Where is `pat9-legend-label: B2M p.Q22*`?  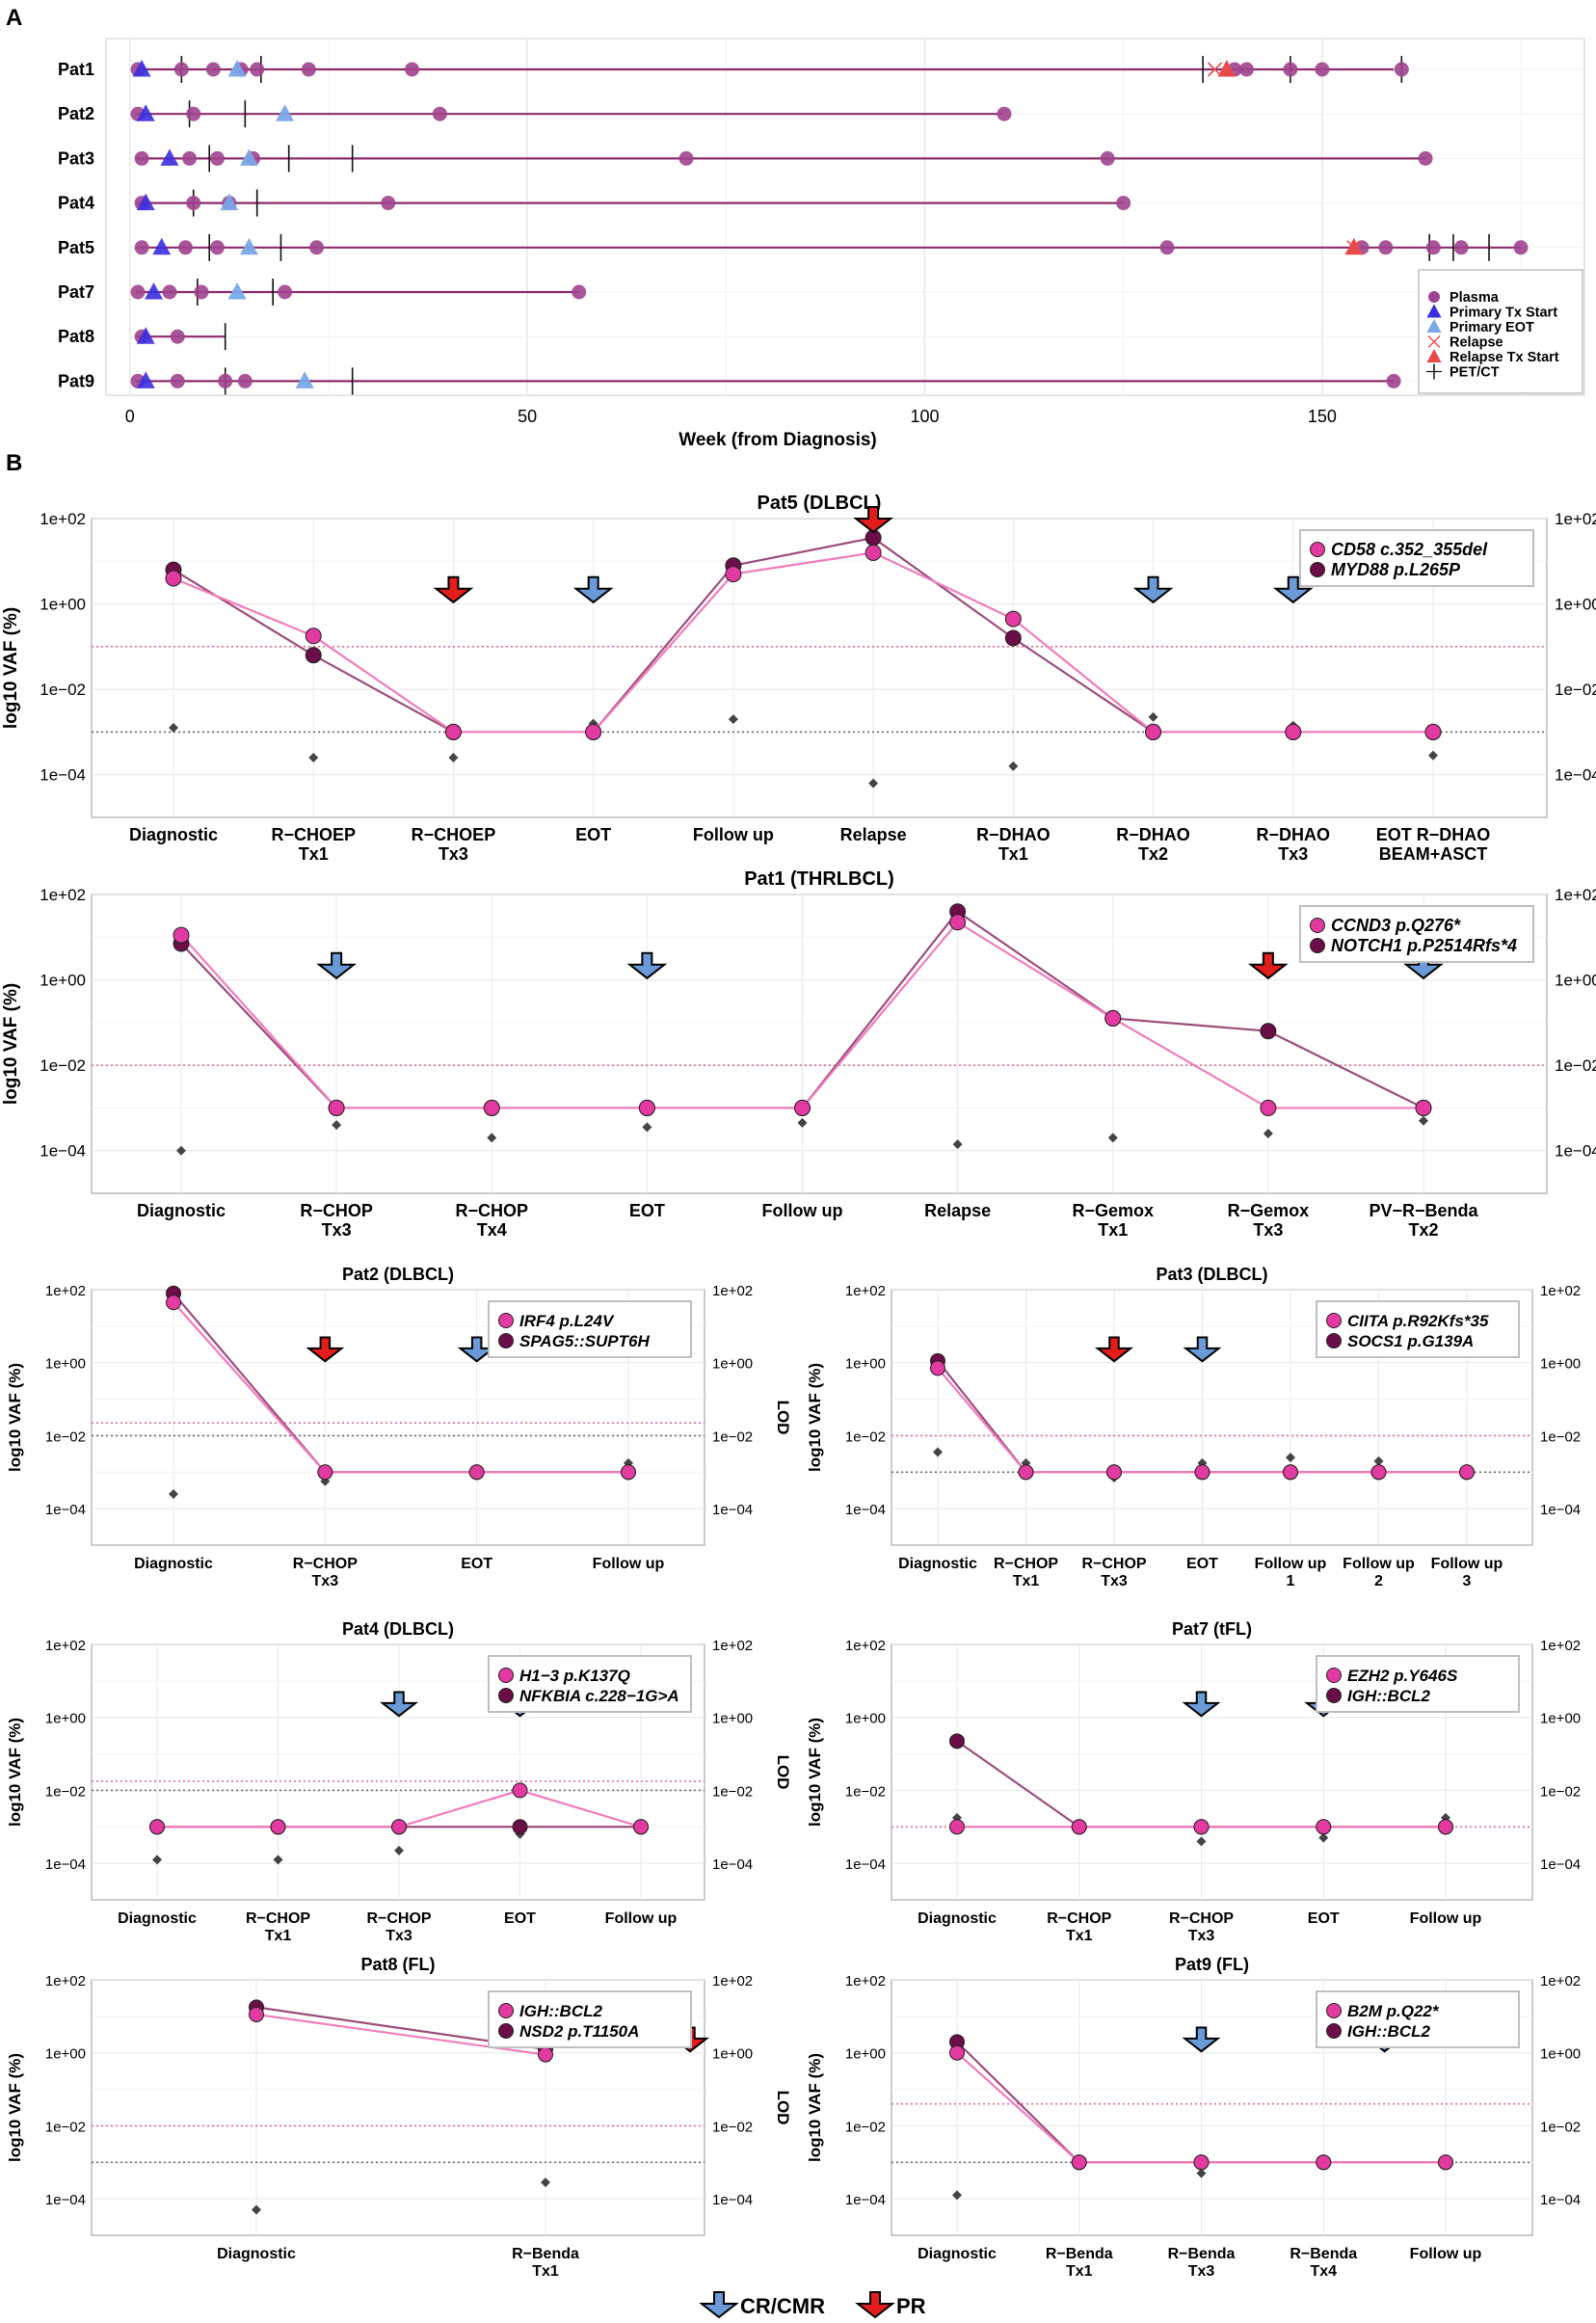
pat9-legend-label: B2M p.Q22* is located at coordinates (1393, 2011).